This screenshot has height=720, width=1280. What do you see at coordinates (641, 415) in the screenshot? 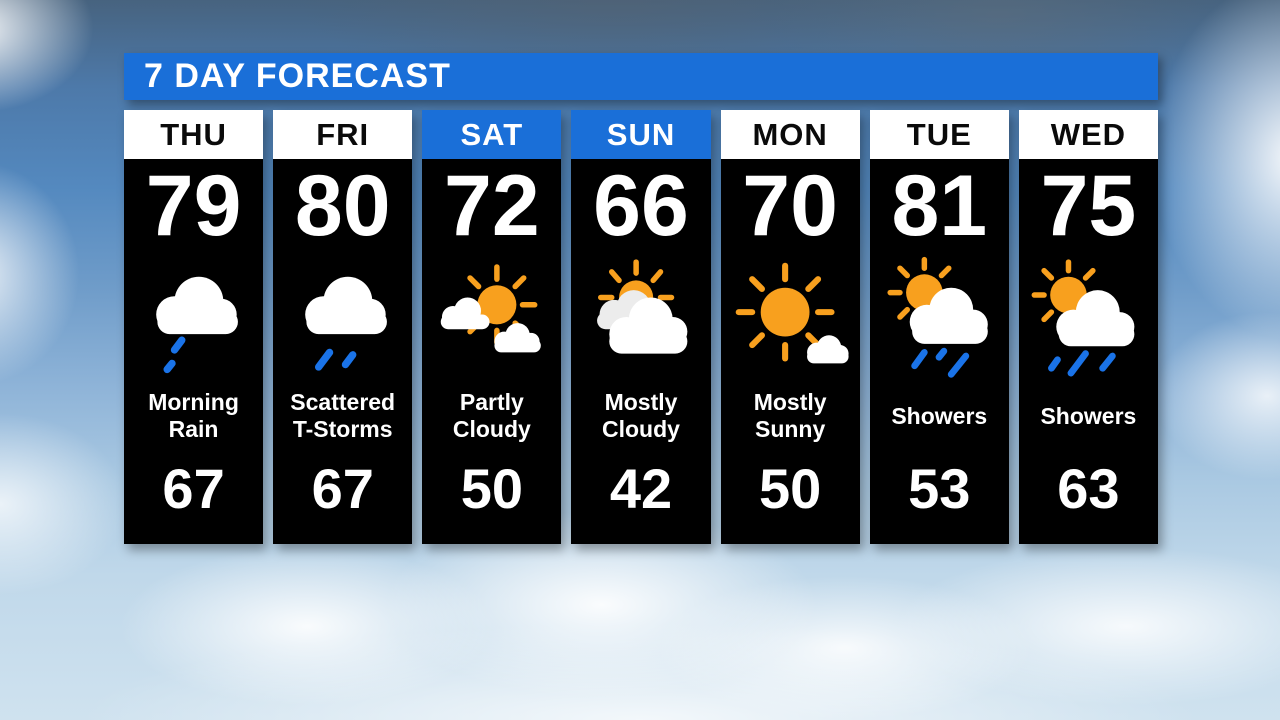
I see `condition-text: Mostly Cloudy` at bounding box center [641, 415].